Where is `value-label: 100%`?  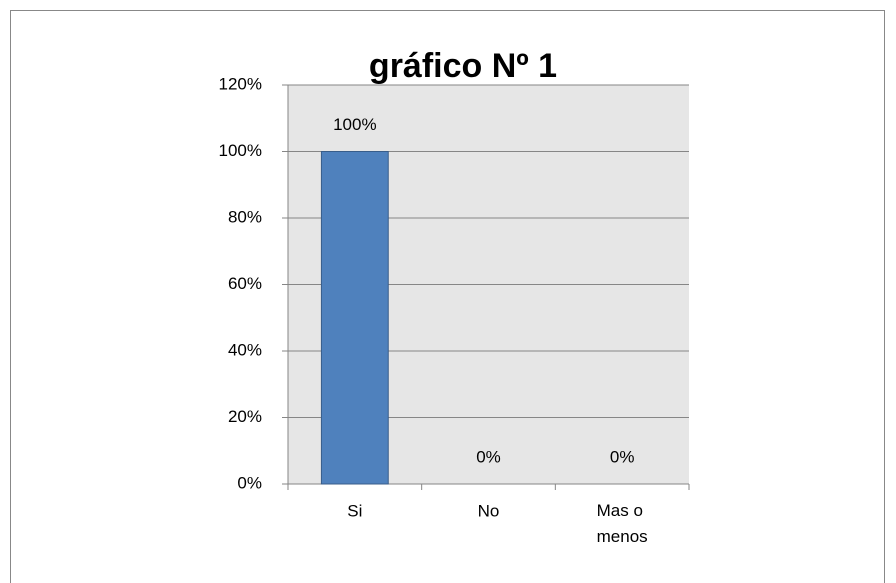
value-label: 100% is located at coordinates (354, 124).